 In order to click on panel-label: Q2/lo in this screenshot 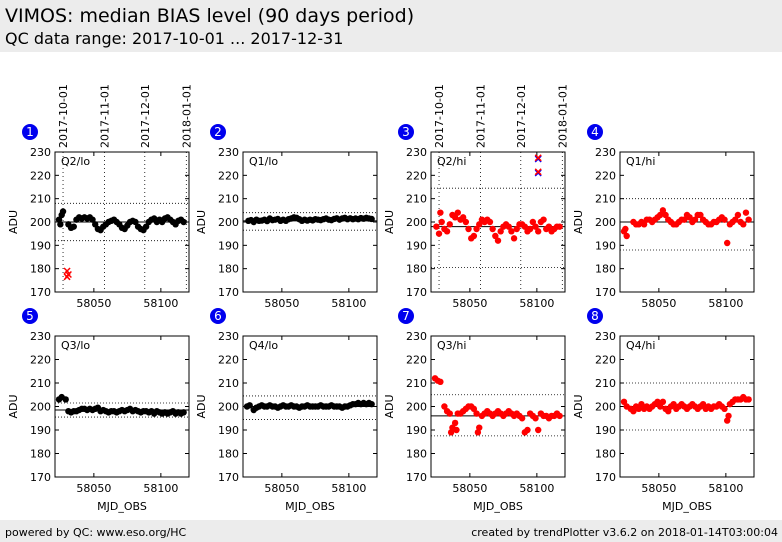, I will do `click(75, 161)`.